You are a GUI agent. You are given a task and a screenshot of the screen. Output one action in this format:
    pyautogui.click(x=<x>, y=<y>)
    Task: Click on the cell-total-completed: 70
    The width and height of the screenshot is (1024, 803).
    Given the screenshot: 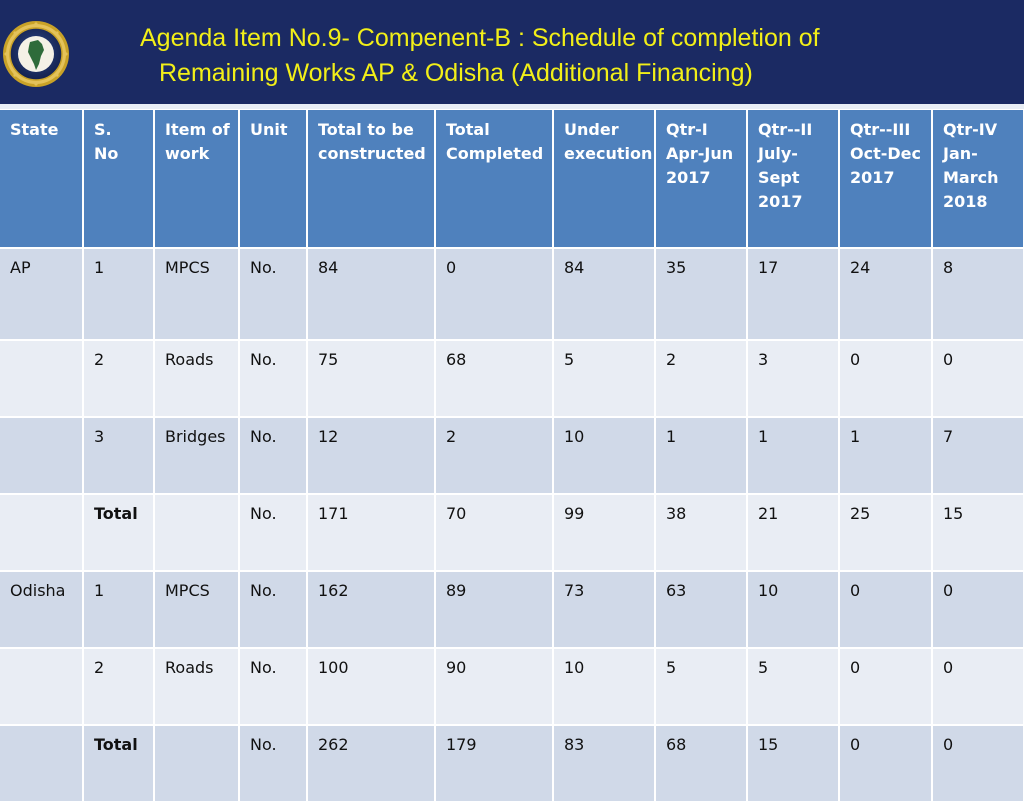 What is the action you would take?
    pyautogui.click(x=494, y=533)
    